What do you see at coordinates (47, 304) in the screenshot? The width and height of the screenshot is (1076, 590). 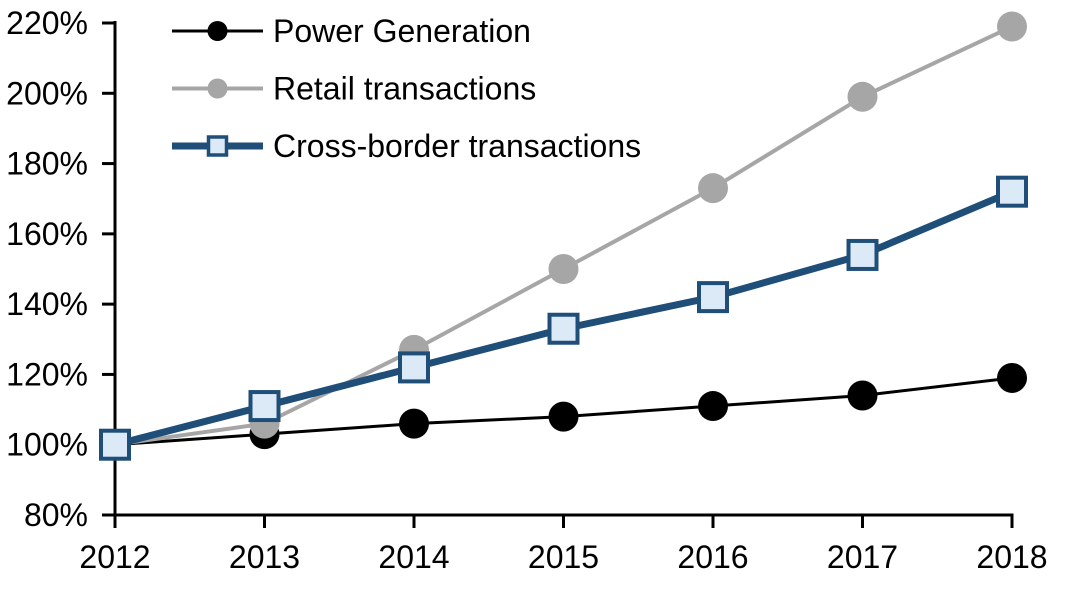 I see `y-tick-label: 140%` at bounding box center [47, 304].